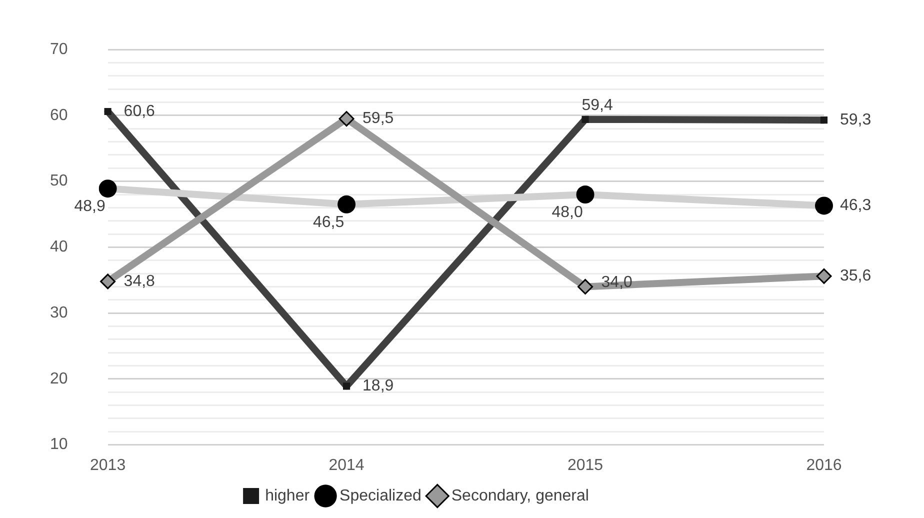 This screenshot has width=924, height=518. I want to click on y-tick-label: 60, so click(59, 115).